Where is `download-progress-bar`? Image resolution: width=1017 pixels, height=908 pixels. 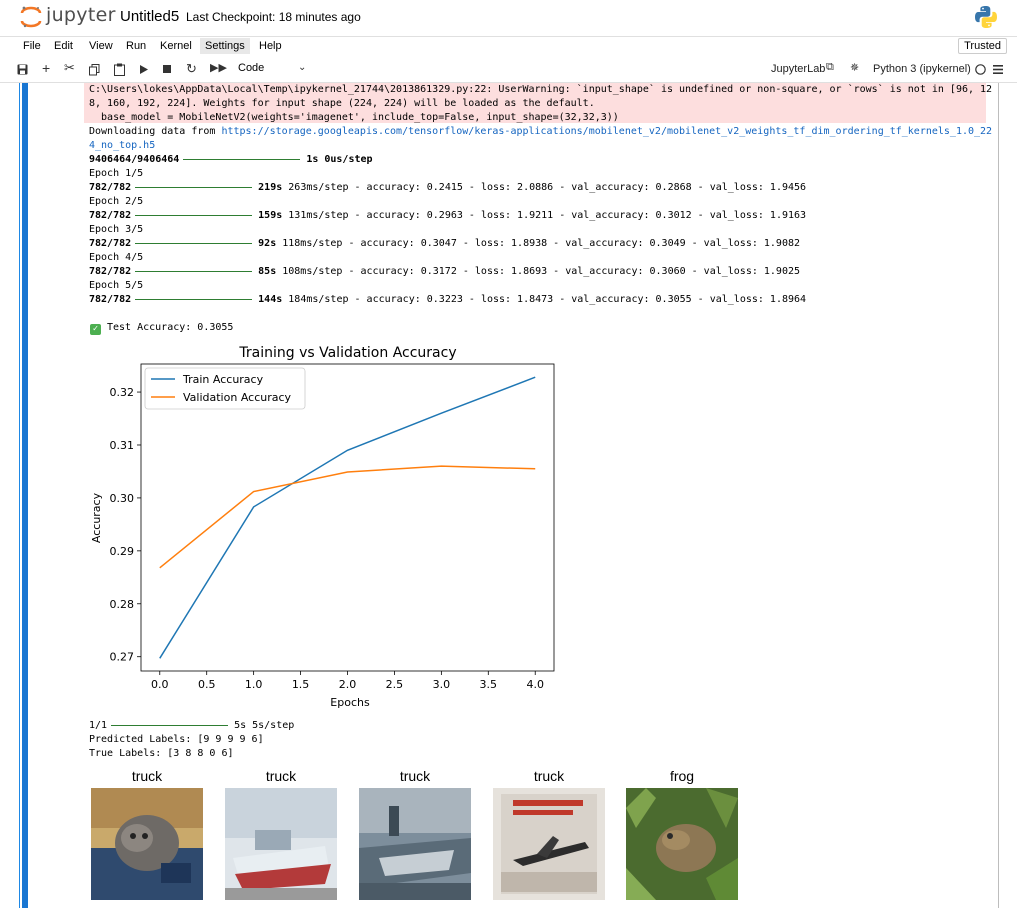 download-progress-bar is located at coordinates (242, 159).